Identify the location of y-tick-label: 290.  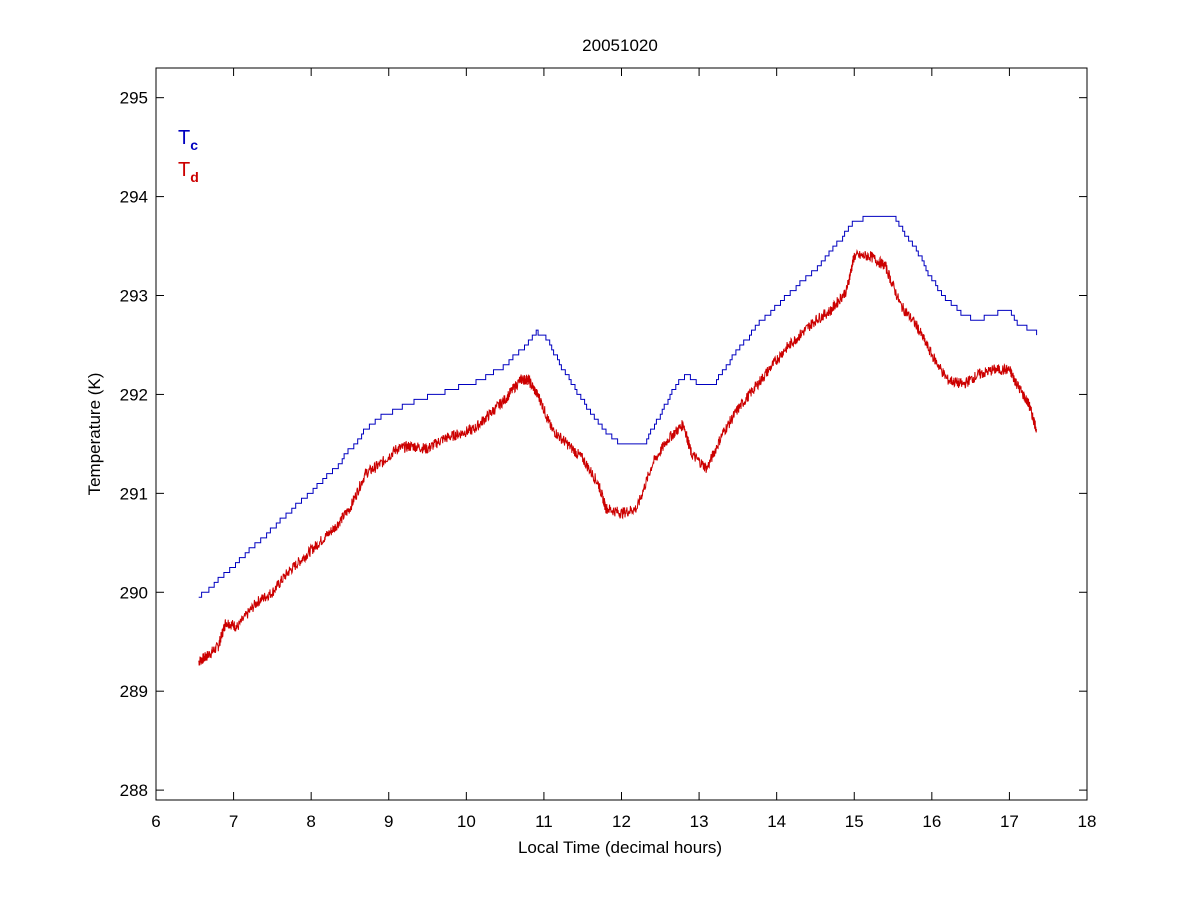
(134, 592).